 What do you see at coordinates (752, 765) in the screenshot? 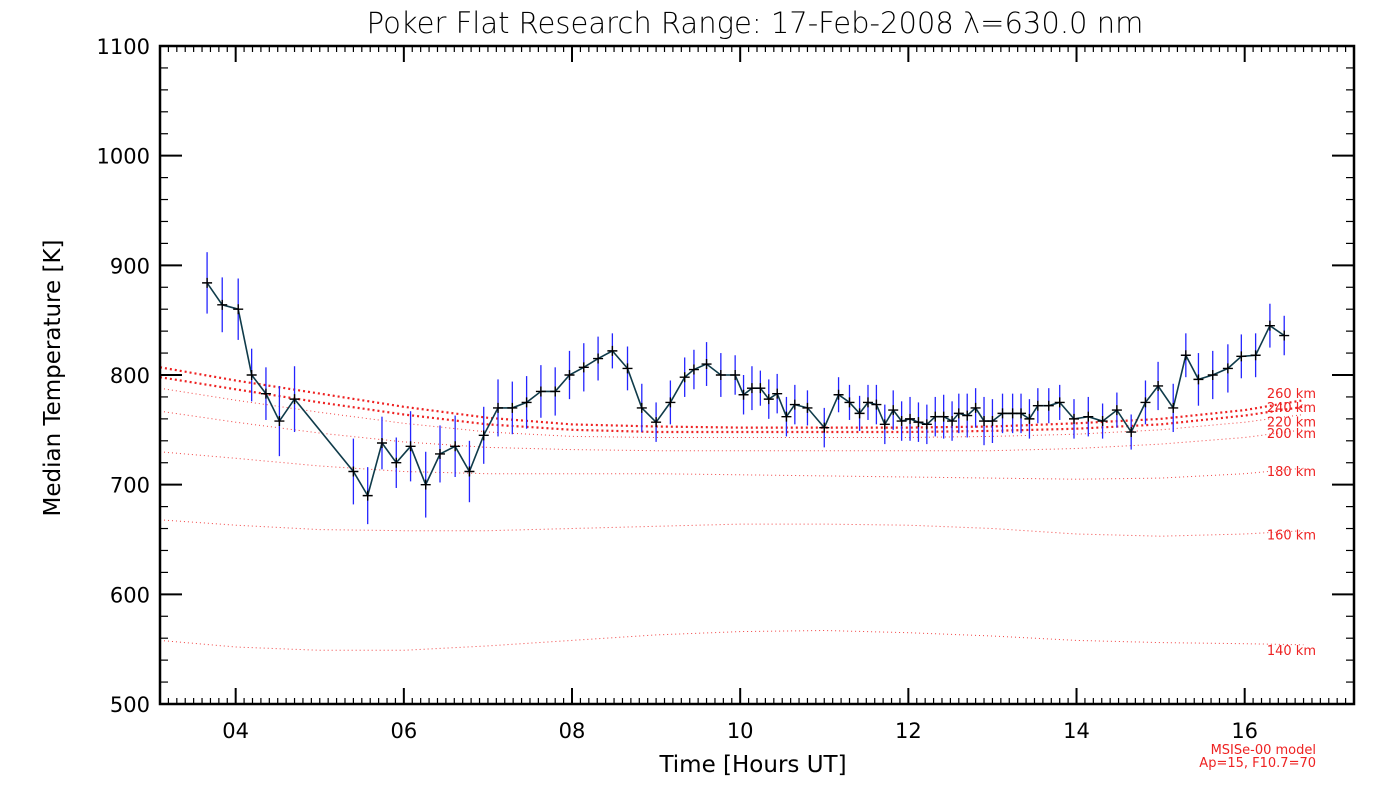
I see `x-axis-label: Time [Hours UT]` at bounding box center [752, 765].